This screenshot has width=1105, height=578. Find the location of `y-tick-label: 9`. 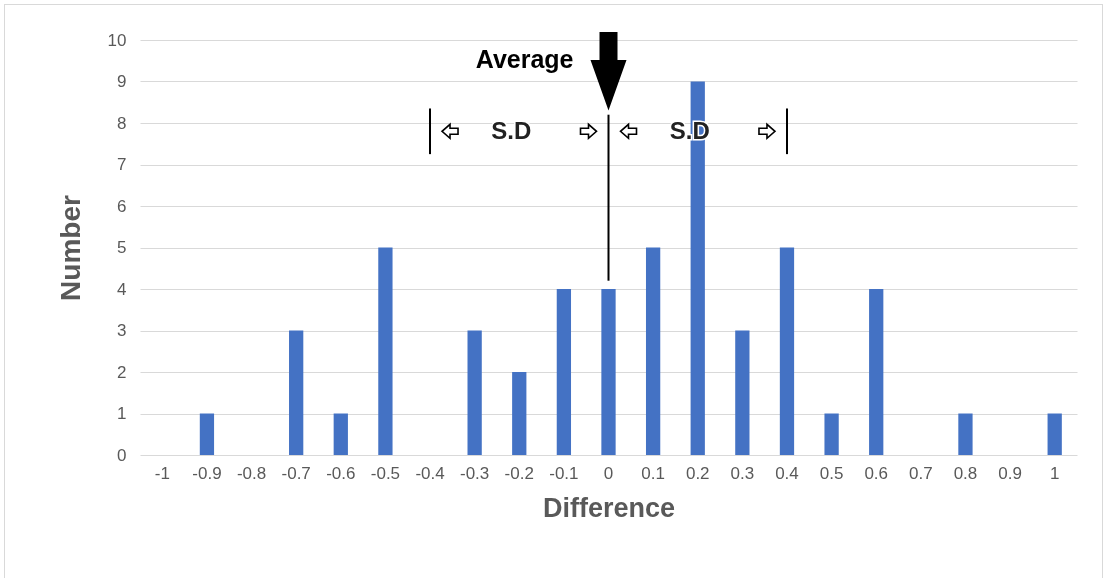

y-tick-label: 9 is located at coordinates (122, 81).